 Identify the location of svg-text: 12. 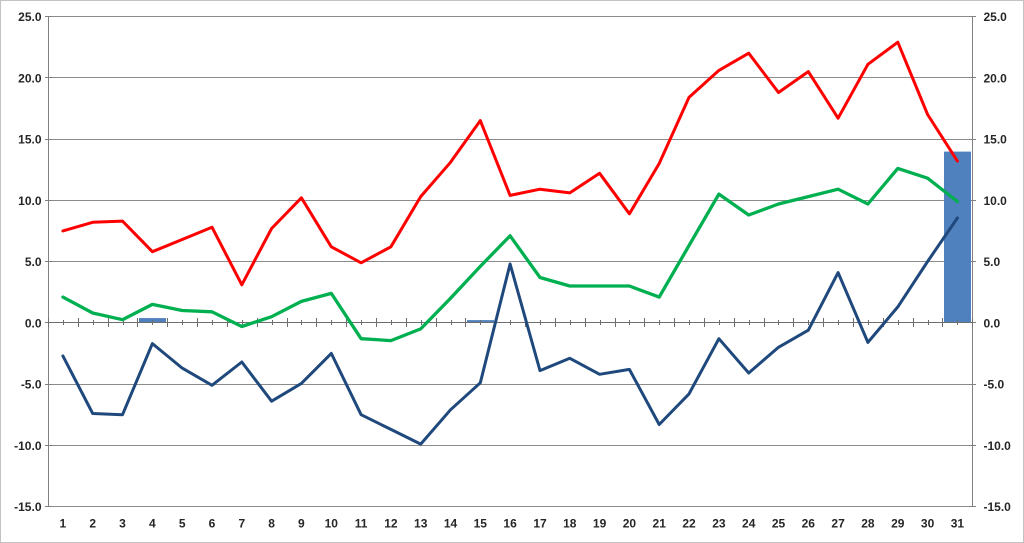
(391, 524).